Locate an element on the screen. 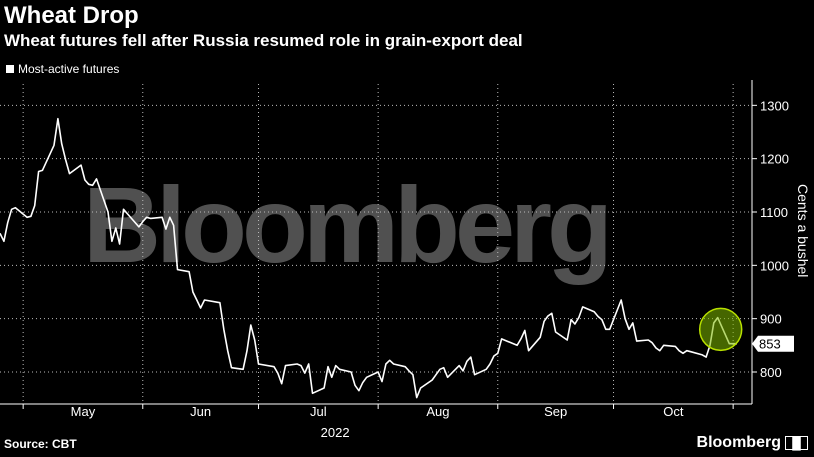 This screenshot has width=814, height=457. legend: Most-active futures is located at coordinates (62, 69).